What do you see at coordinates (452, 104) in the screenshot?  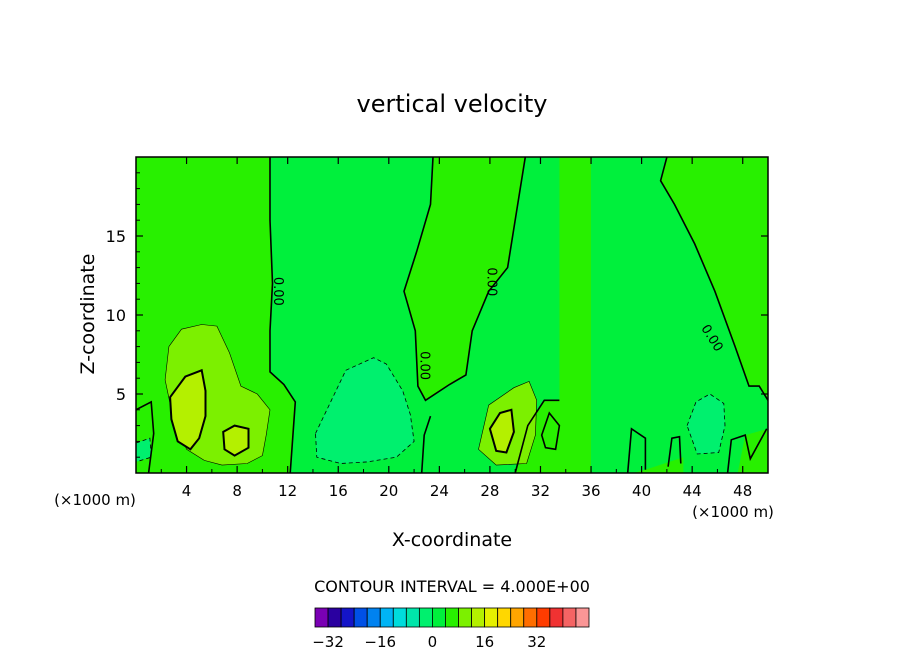 I see `chart-title: vertical velocity` at bounding box center [452, 104].